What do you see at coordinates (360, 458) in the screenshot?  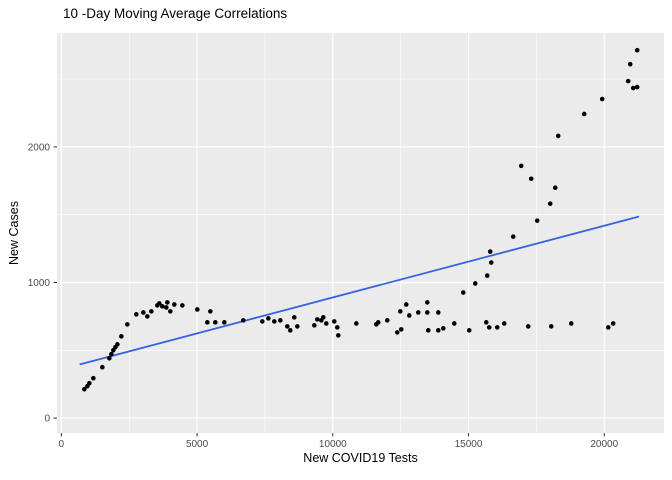 I see `x-axis-title: New COVID19 Tests` at bounding box center [360, 458].